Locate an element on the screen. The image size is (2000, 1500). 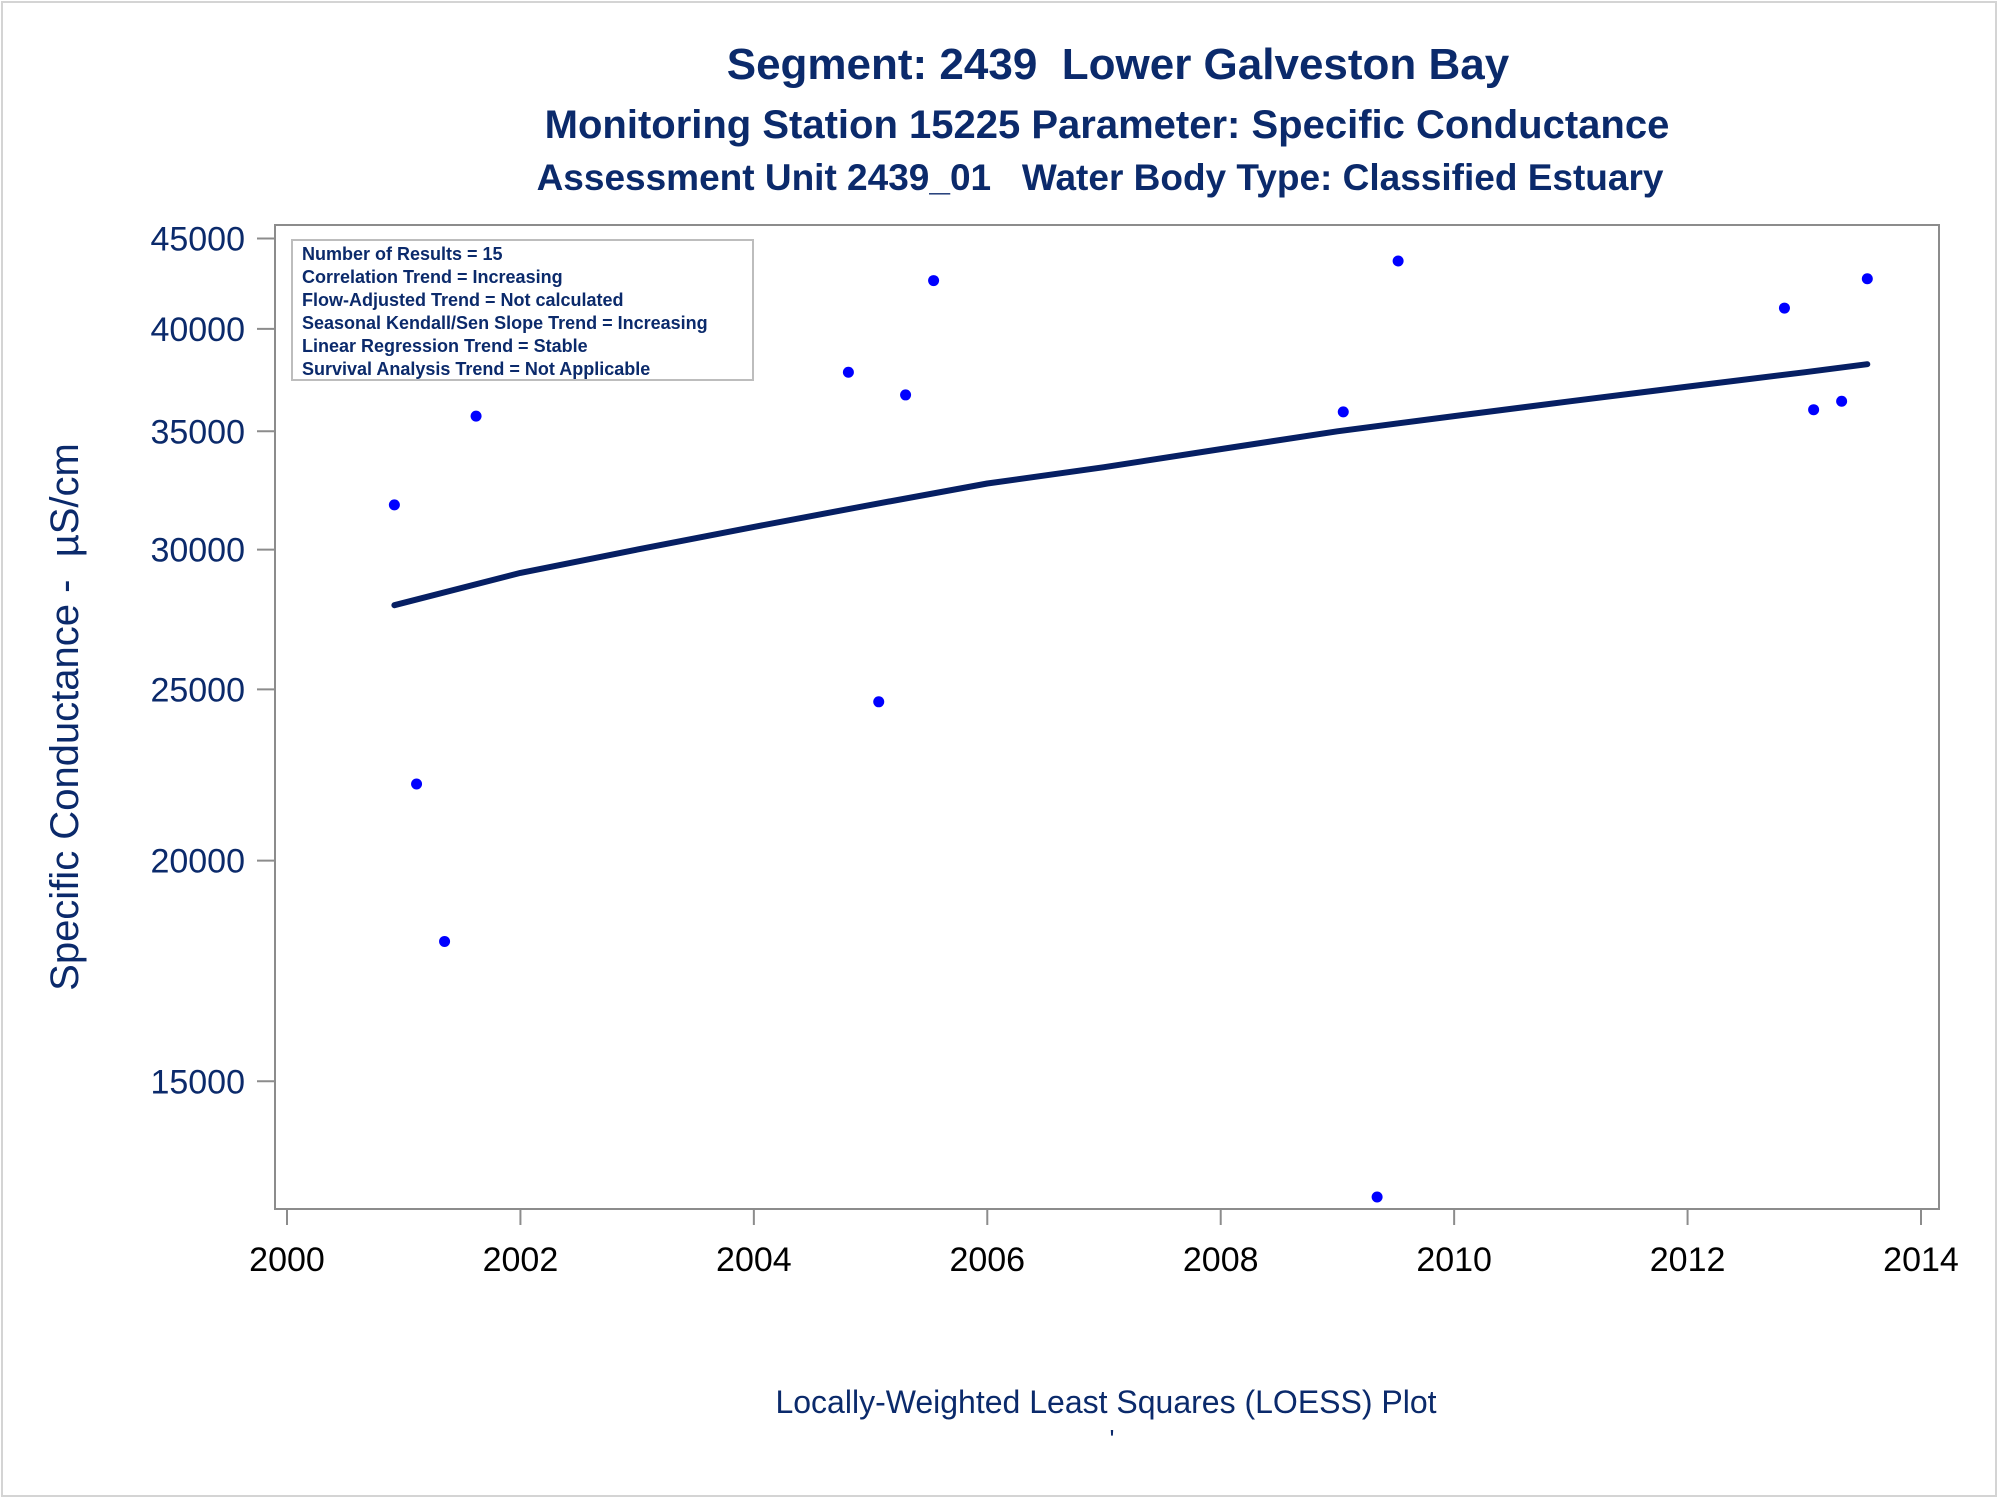
x-tick-label: 2006 is located at coordinates (987, 1260).